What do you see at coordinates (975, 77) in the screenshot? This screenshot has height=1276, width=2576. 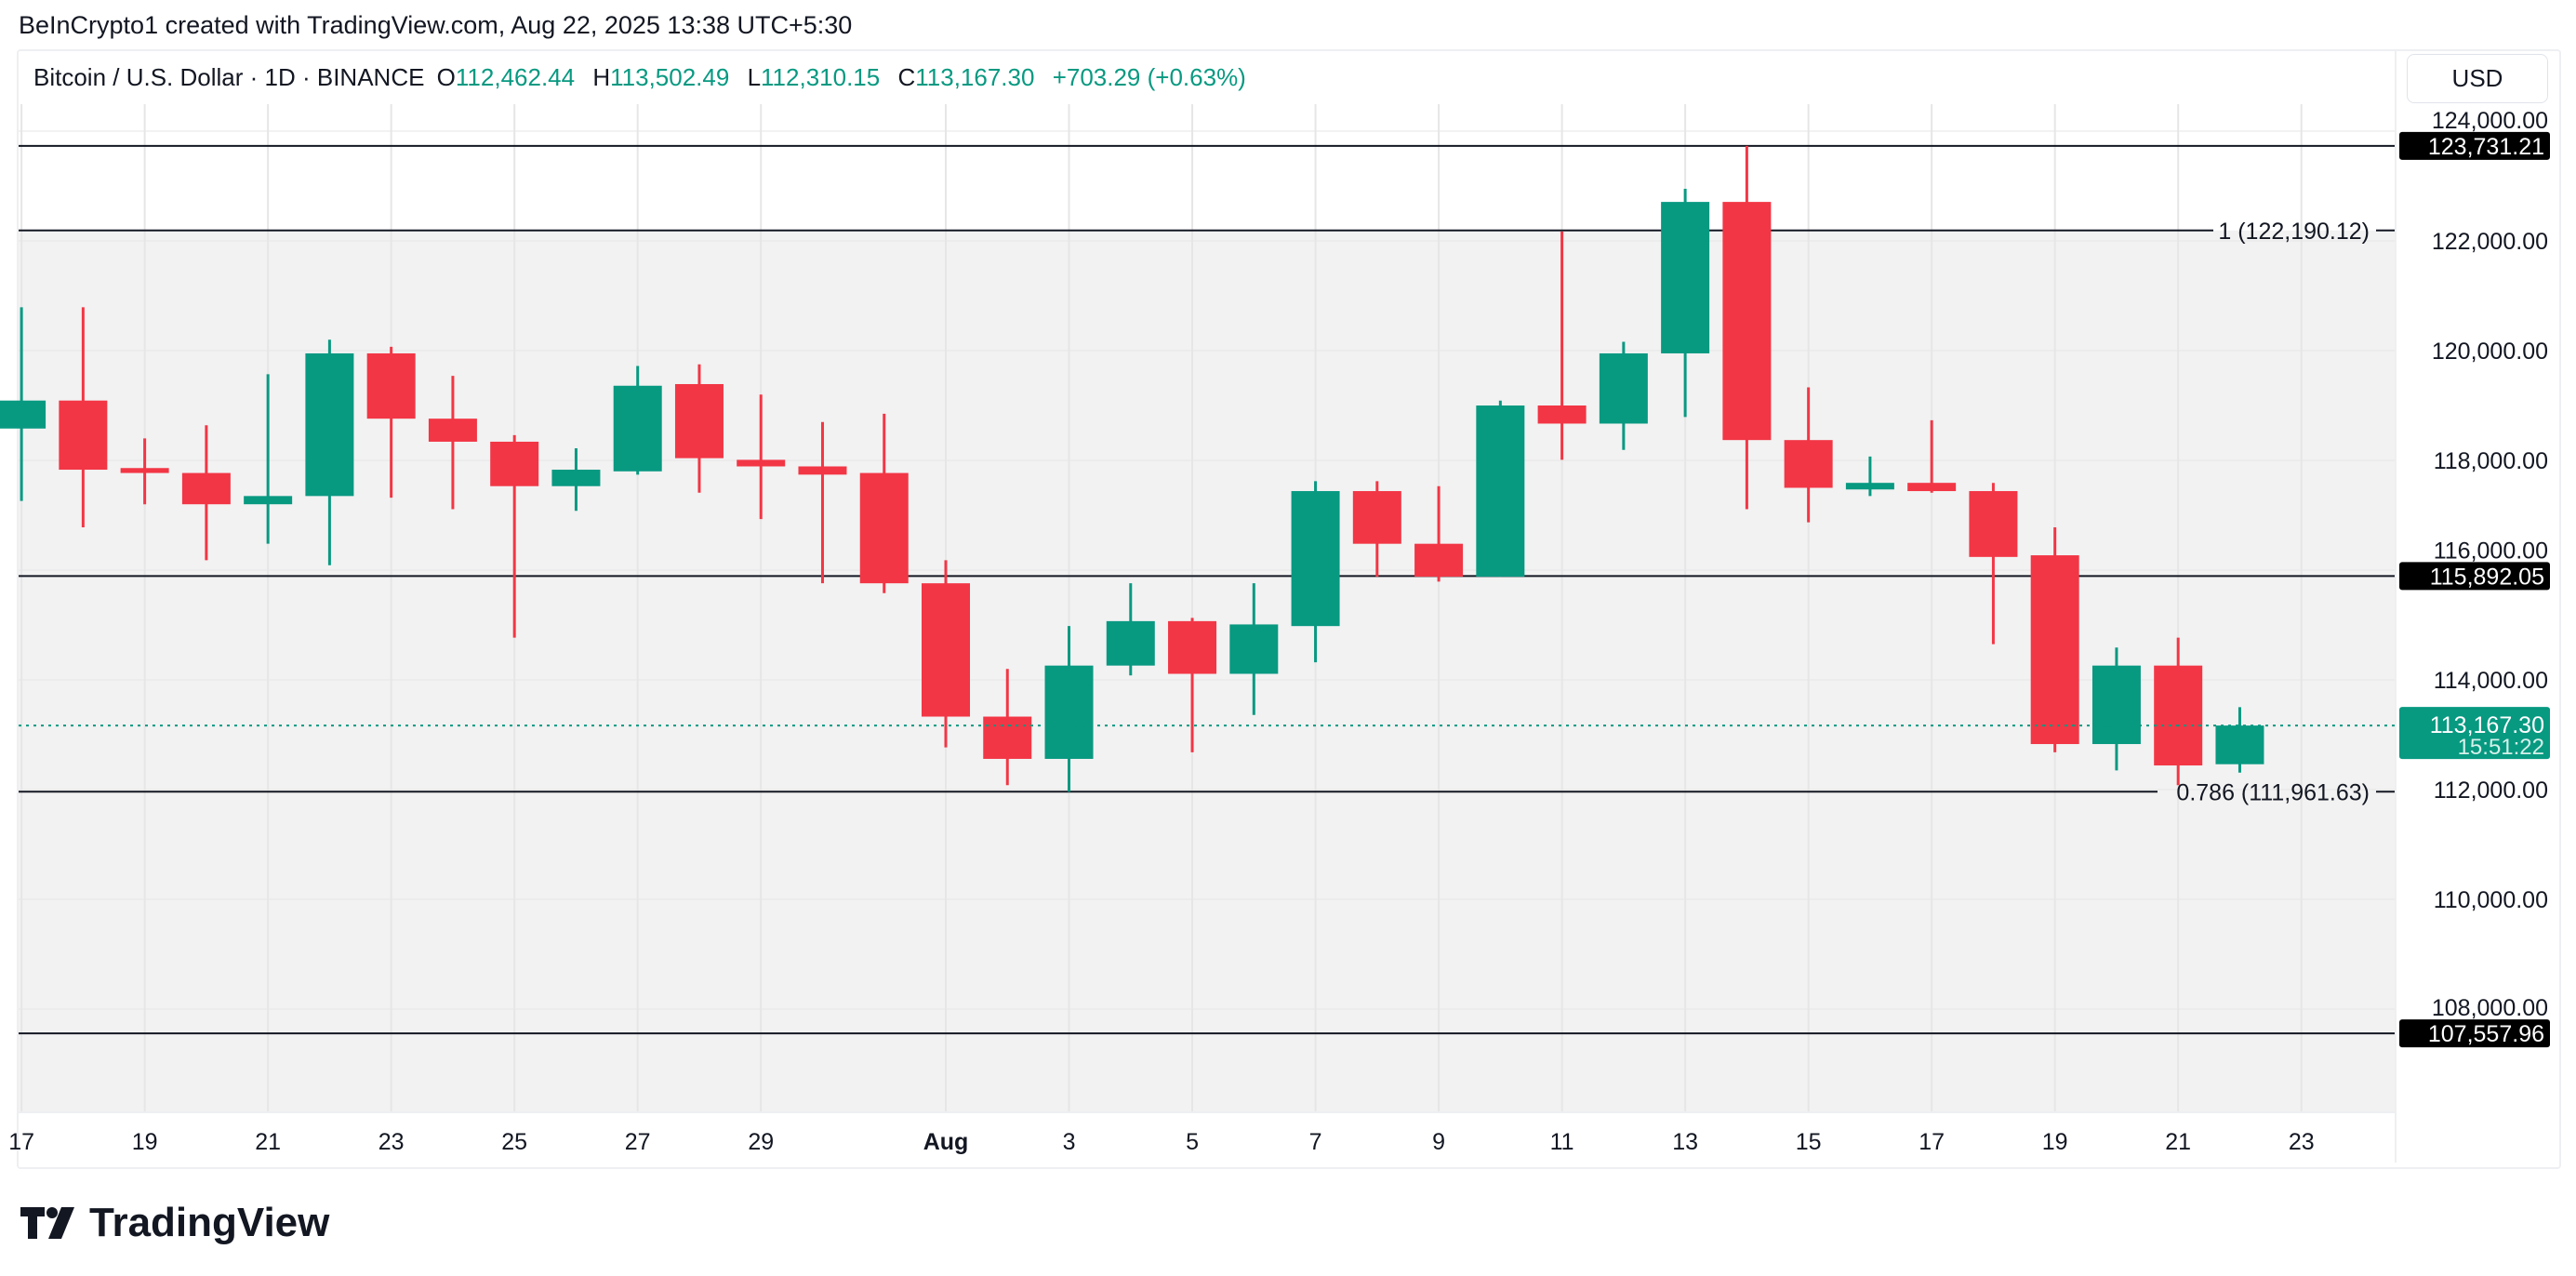 I see `close-value: 113,167.30` at bounding box center [975, 77].